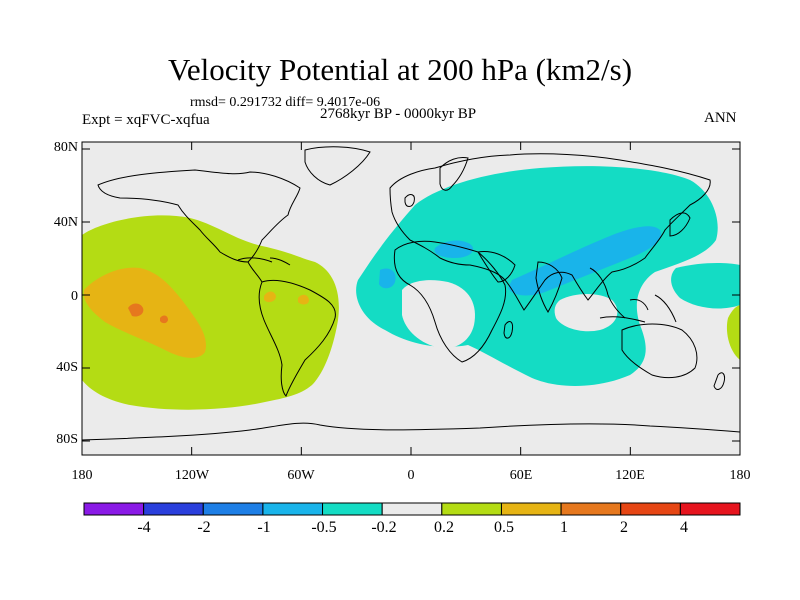 This screenshot has width=800, height=600. Describe the element at coordinates (74, 296) in the screenshot. I see `y-tick-label: 0` at that location.